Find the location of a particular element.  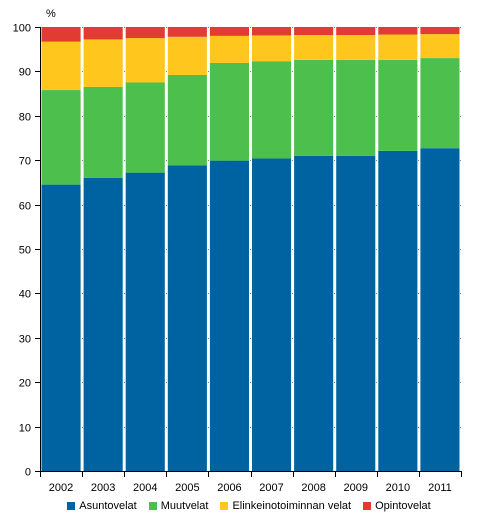

legend-label: Opintovelat is located at coordinates (403, 506).